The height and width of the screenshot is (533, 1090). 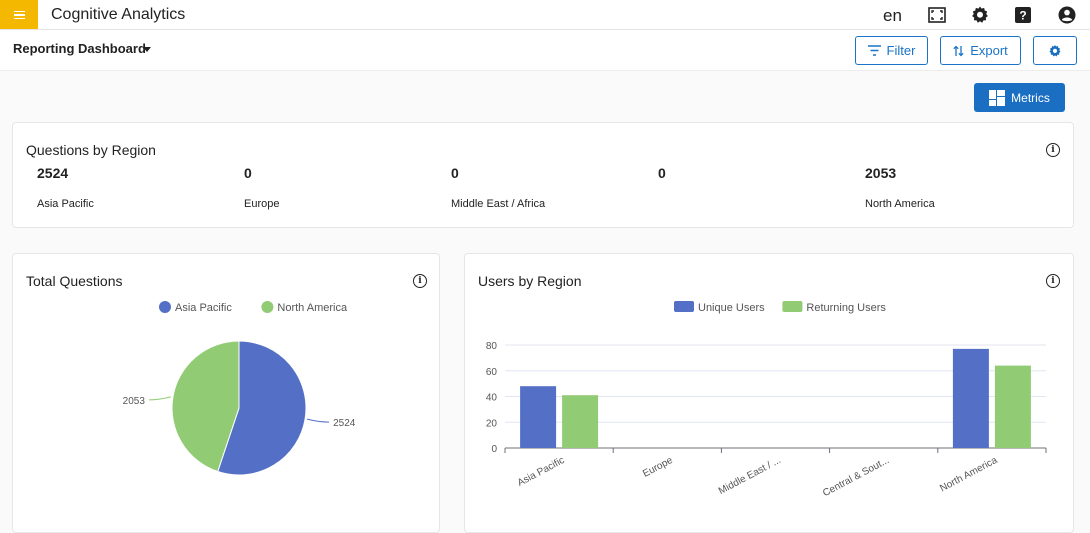 I want to click on y-tick-label: 0, so click(x=494, y=449).